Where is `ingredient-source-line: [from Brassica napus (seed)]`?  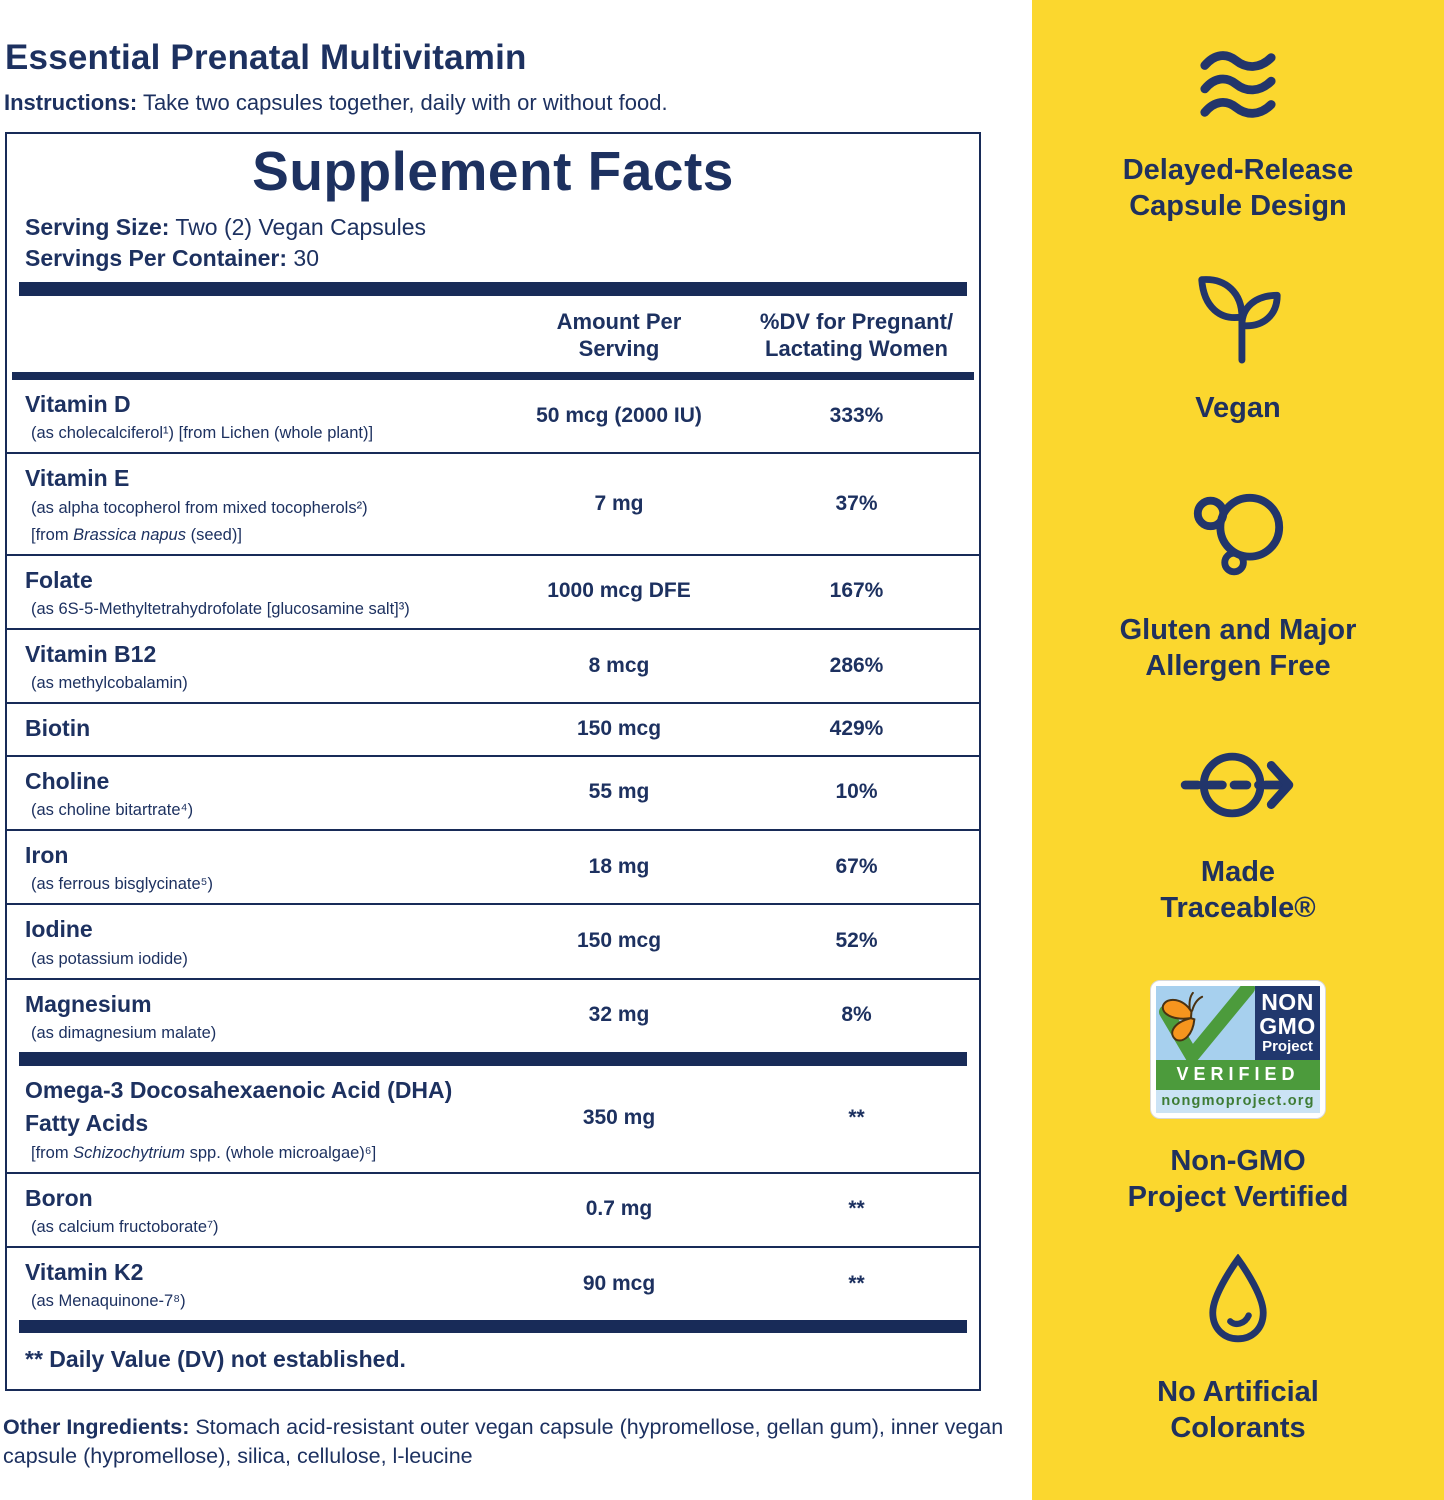 ingredient-source-line: [from Brassica napus (seed)] is located at coordinates (136, 534).